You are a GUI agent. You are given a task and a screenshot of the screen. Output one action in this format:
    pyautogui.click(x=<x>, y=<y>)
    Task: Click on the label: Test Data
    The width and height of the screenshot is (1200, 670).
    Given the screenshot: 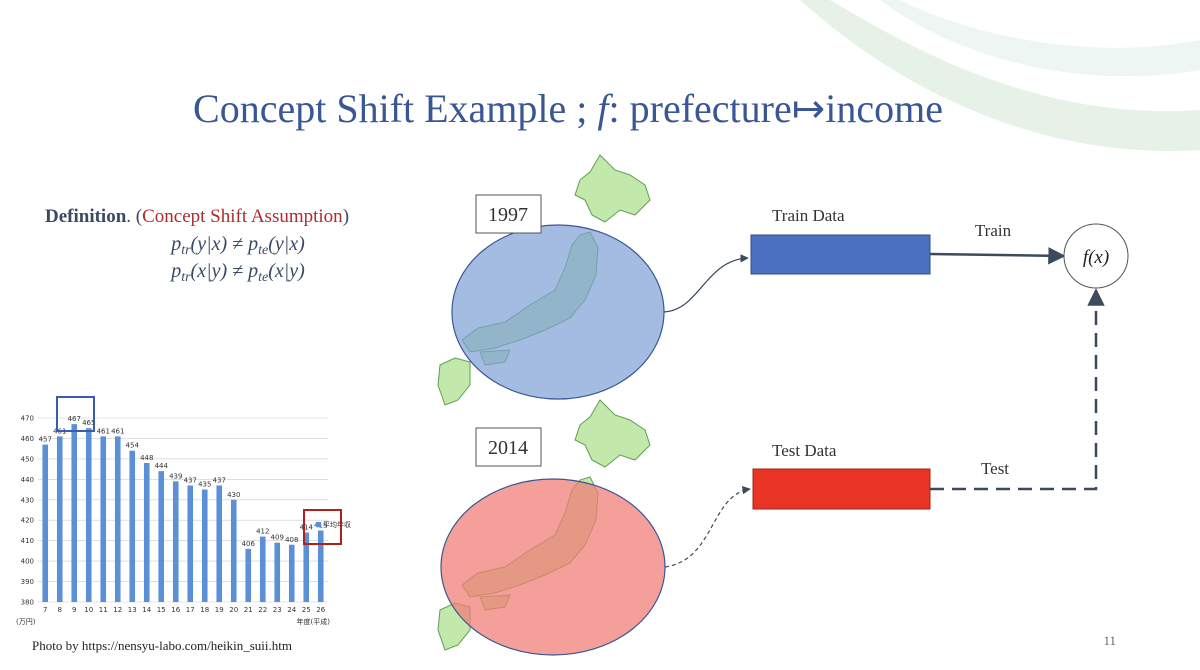 What is the action you would take?
    pyautogui.click(x=804, y=450)
    